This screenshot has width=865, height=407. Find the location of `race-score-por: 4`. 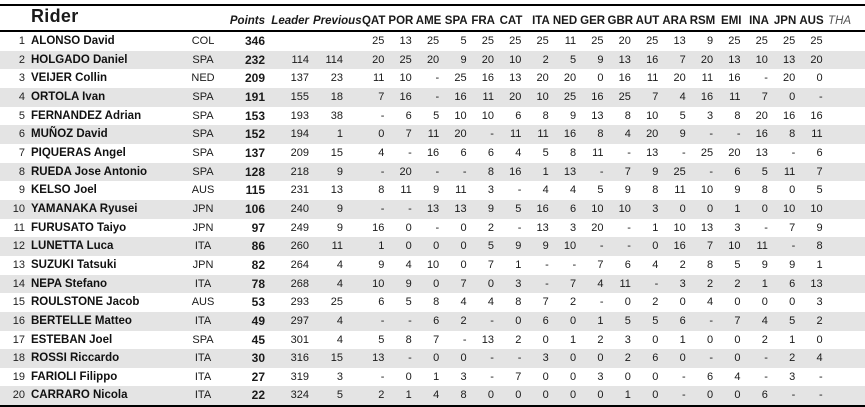

race-score-por: 4 is located at coordinates (408, 264).